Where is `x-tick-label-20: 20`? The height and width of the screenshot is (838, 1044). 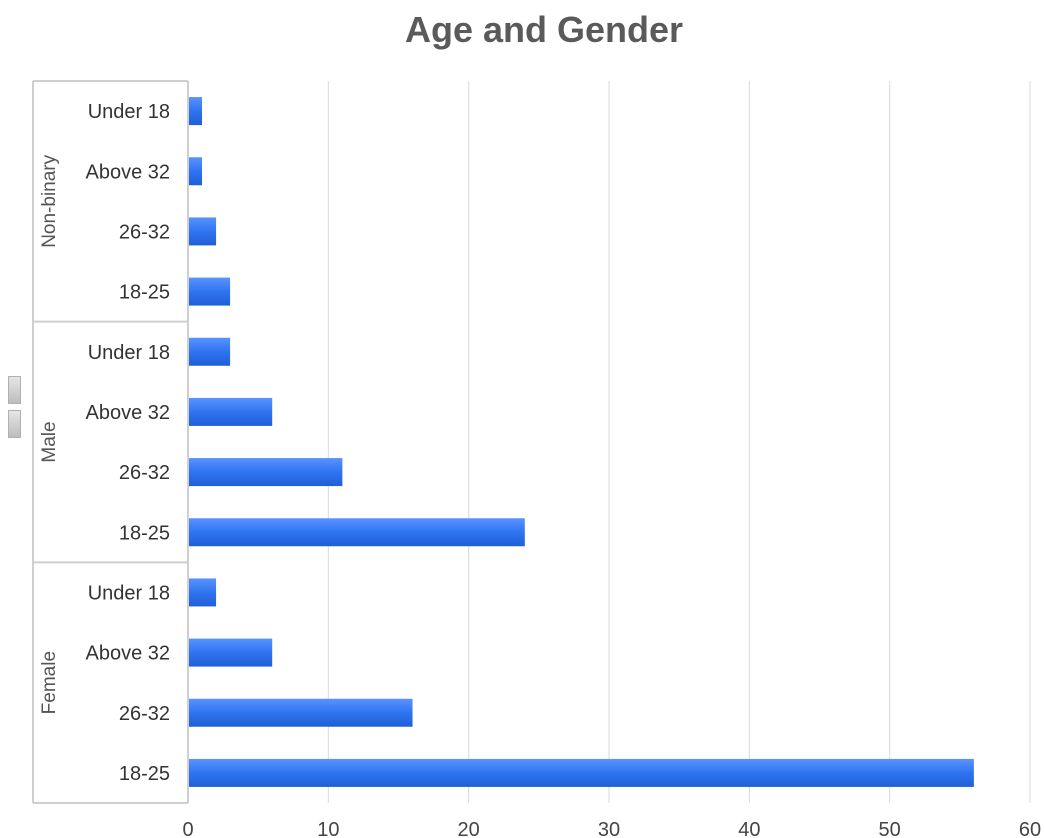
x-tick-label-20: 20 is located at coordinates (469, 828).